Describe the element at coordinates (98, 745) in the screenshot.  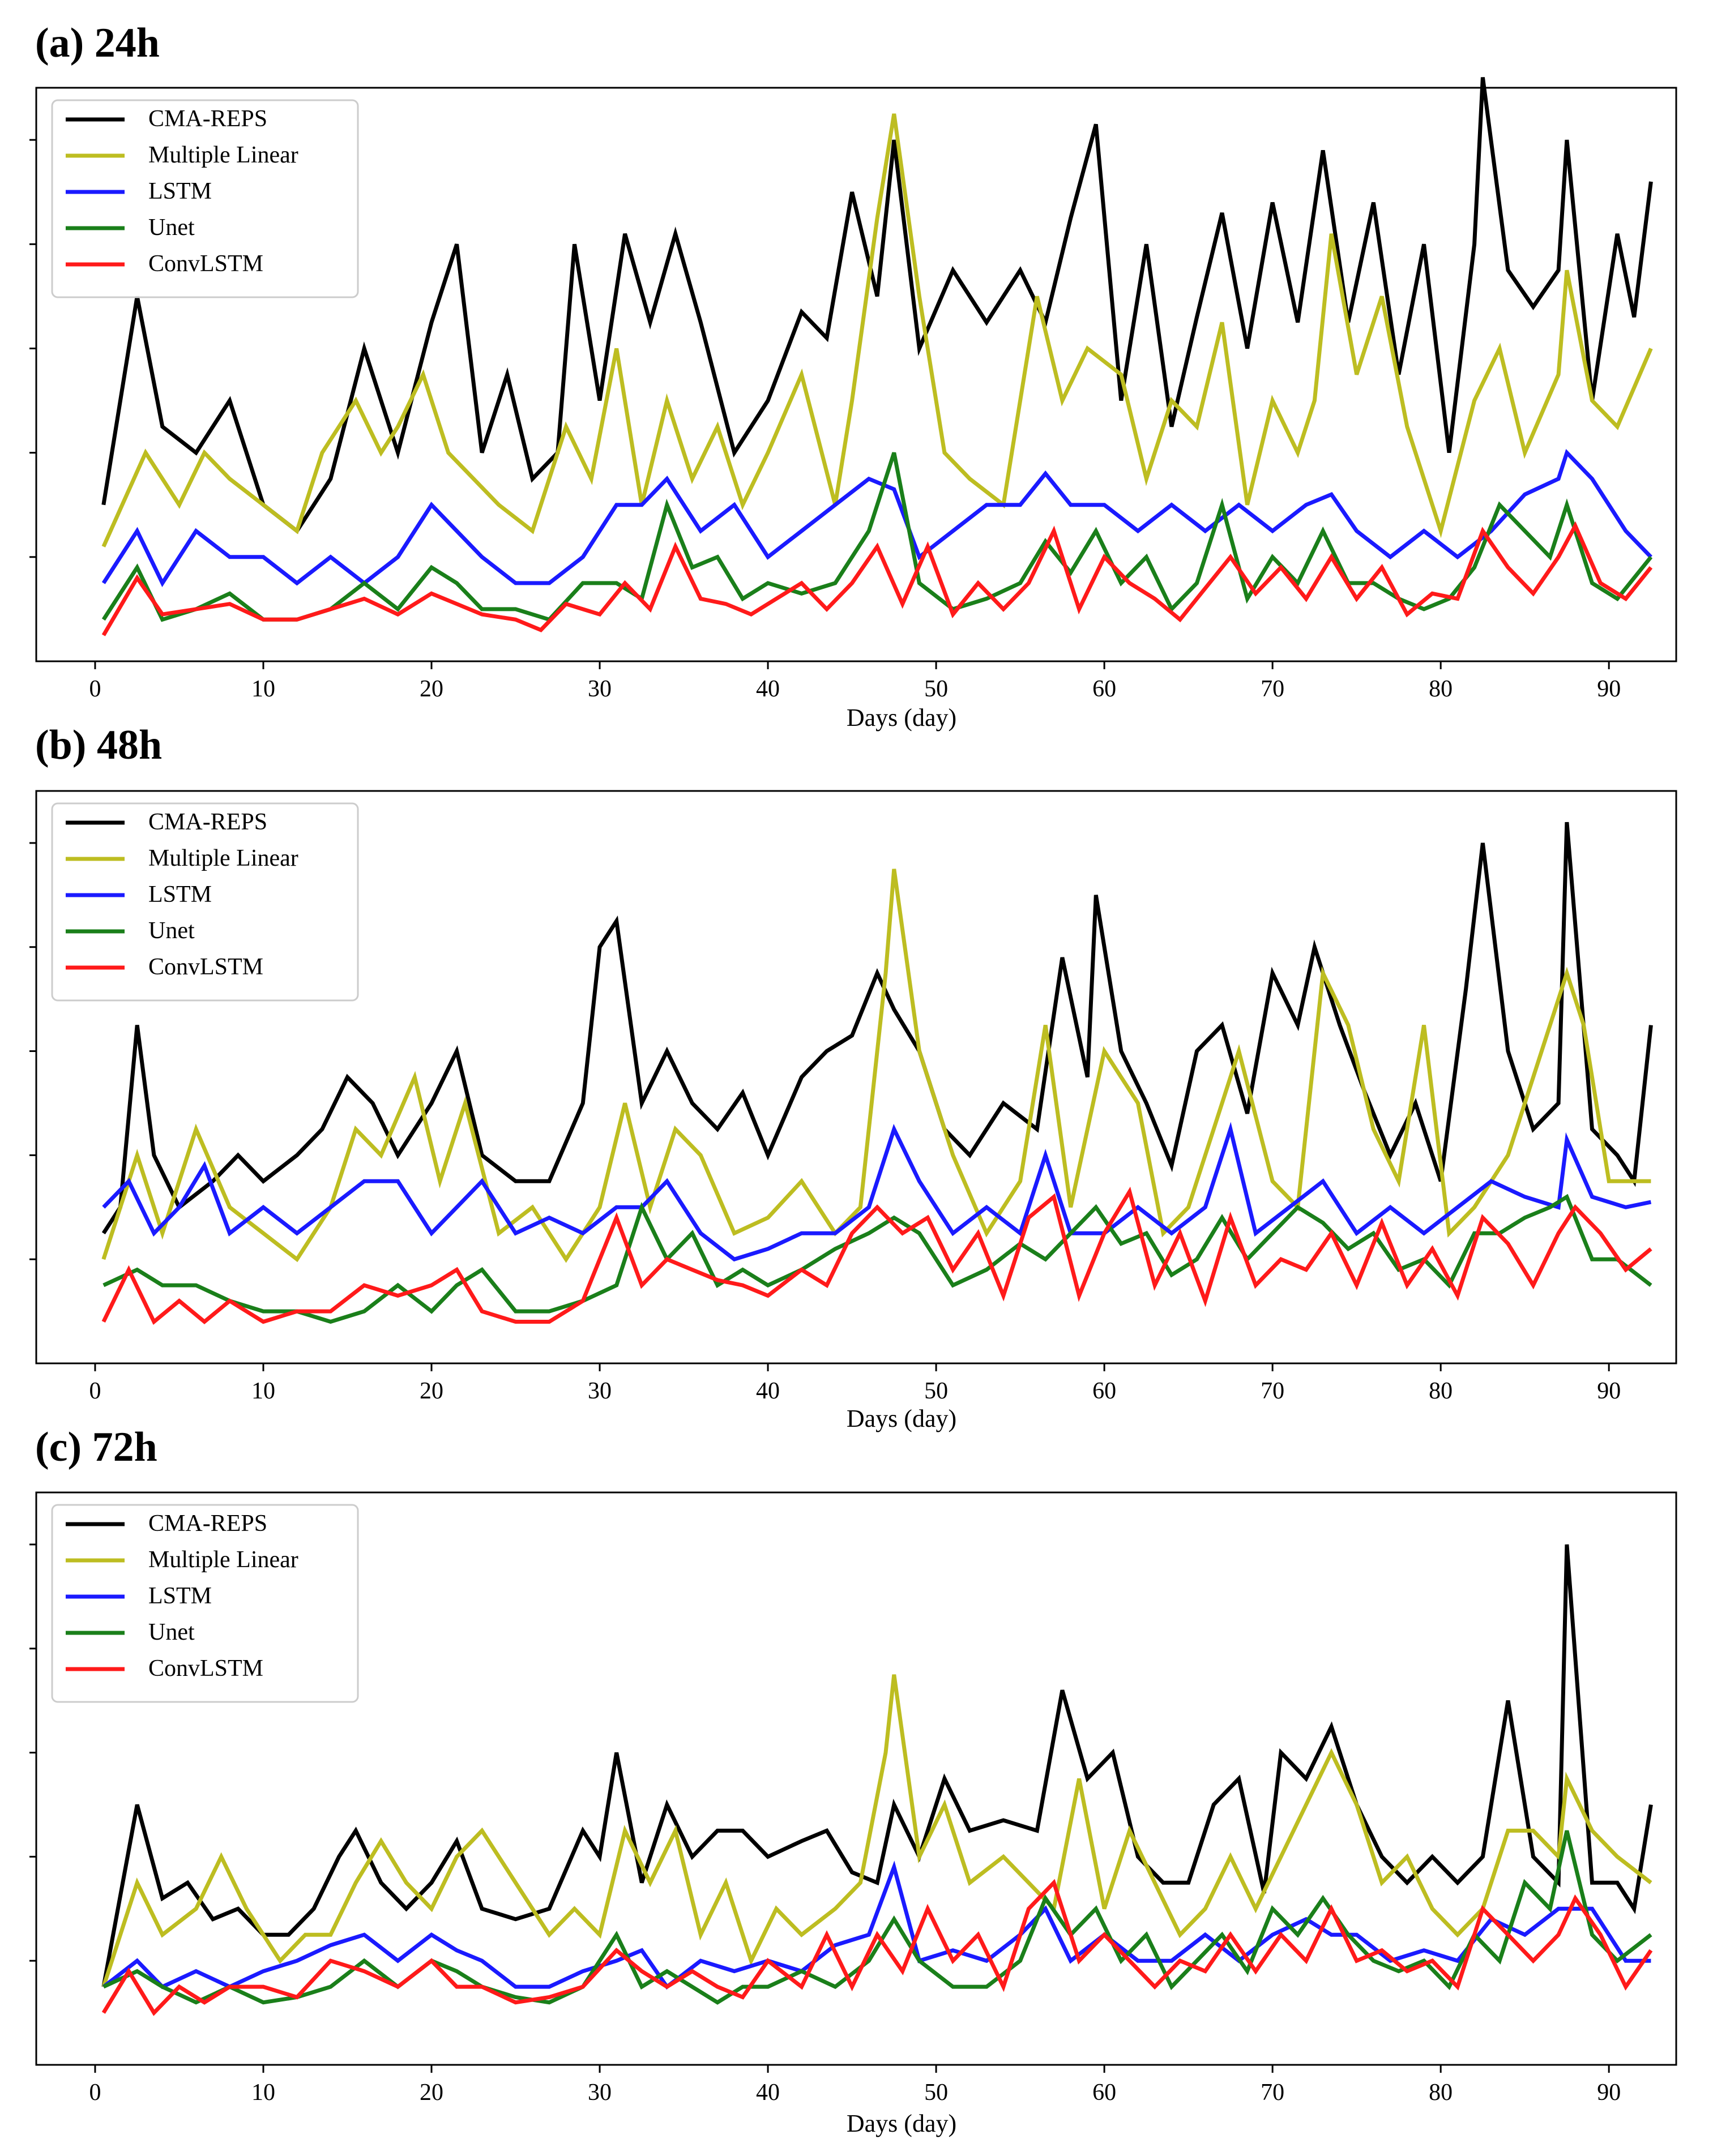
I see `panel-title: (b) 48h` at that location.